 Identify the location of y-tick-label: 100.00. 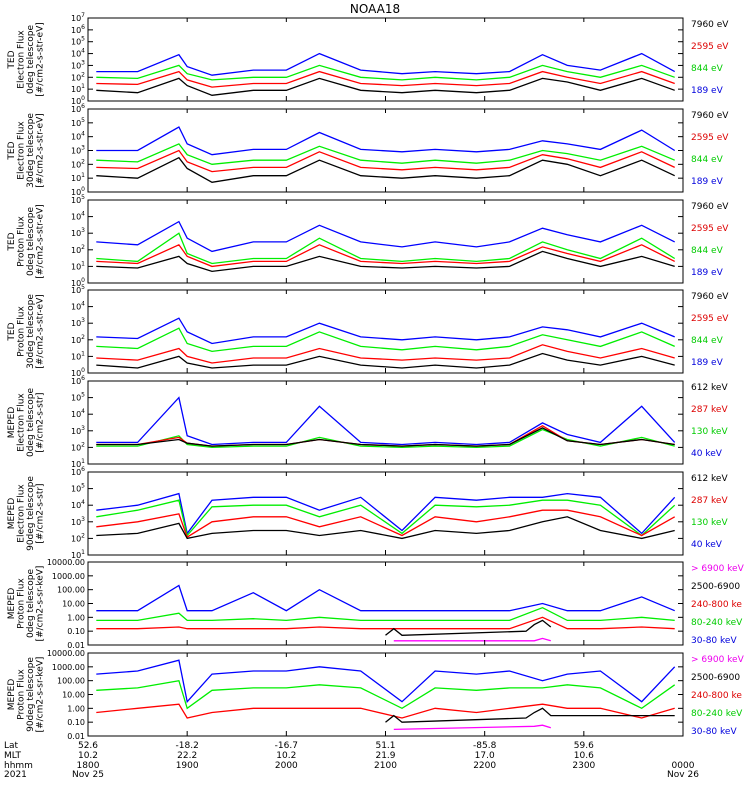
(71, 681).